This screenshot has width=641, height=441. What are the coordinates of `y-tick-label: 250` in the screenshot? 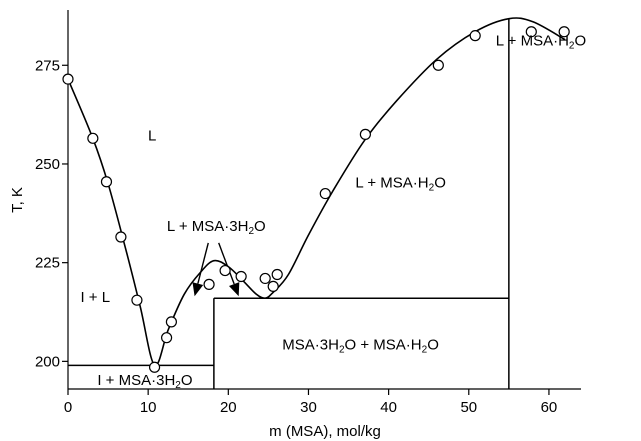 It's located at (47, 164).